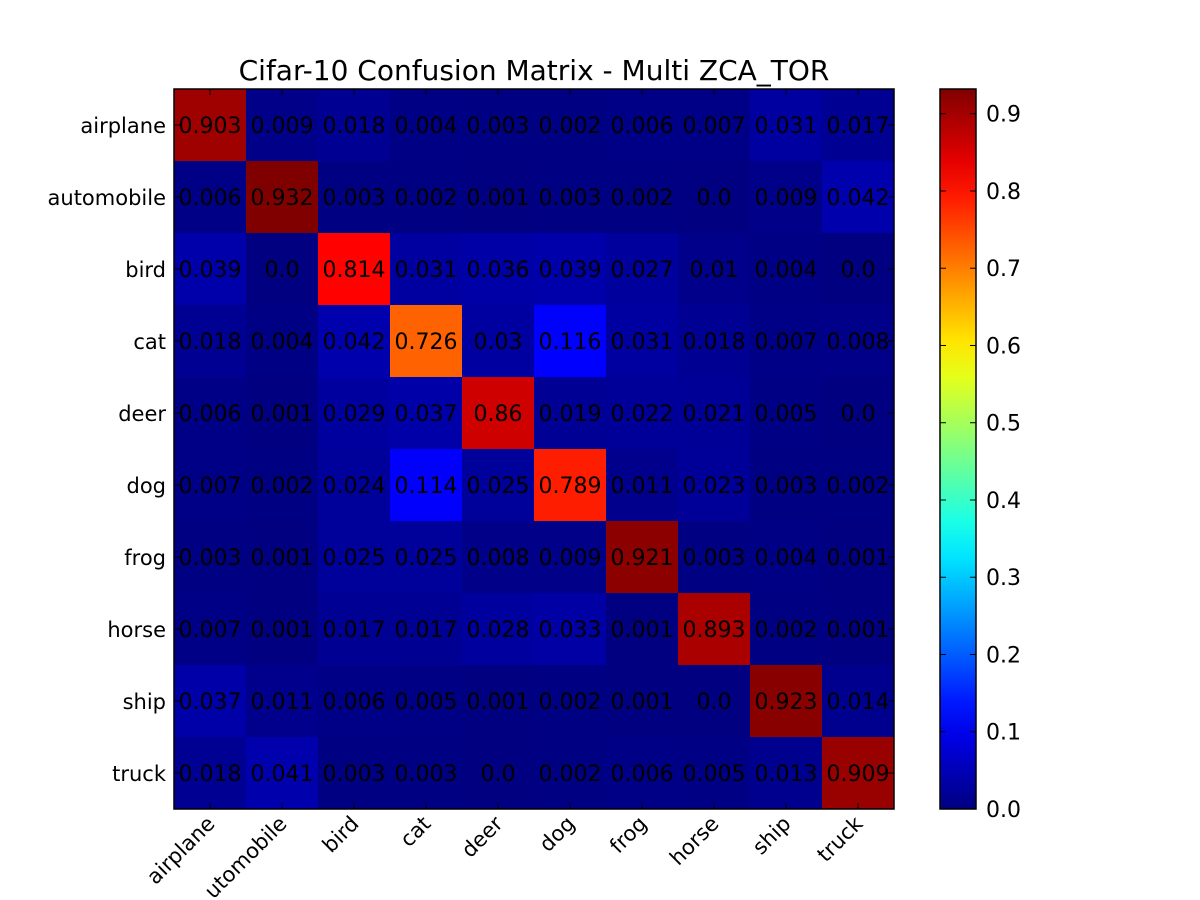 Image resolution: width=1200 pixels, height=900 pixels. I want to click on cell-value-label: 0.019, so click(570, 414).